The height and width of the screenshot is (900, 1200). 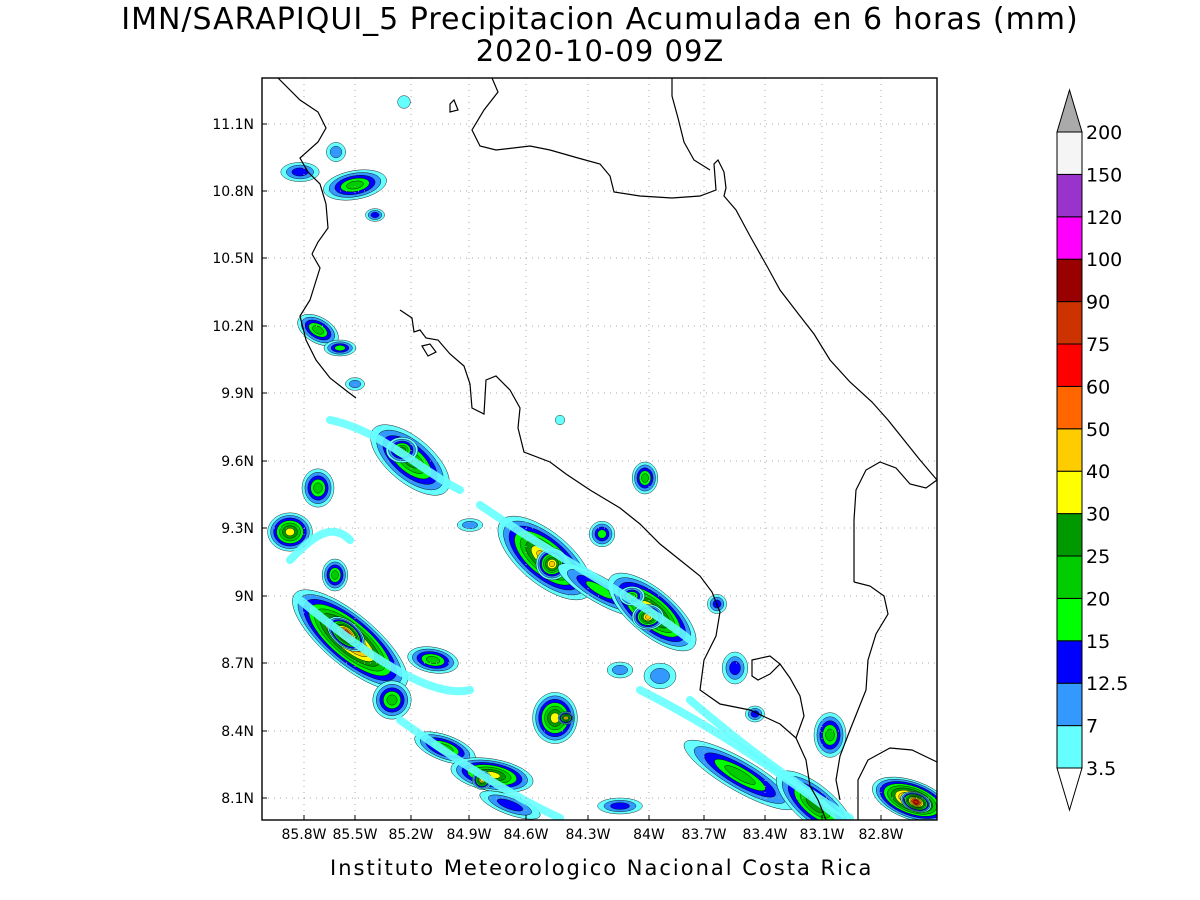 What do you see at coordinates (600, 51) in the screenshot?
I see `map-subtitle: 2020-10-09 09Z` at bounding box center [600, 51].